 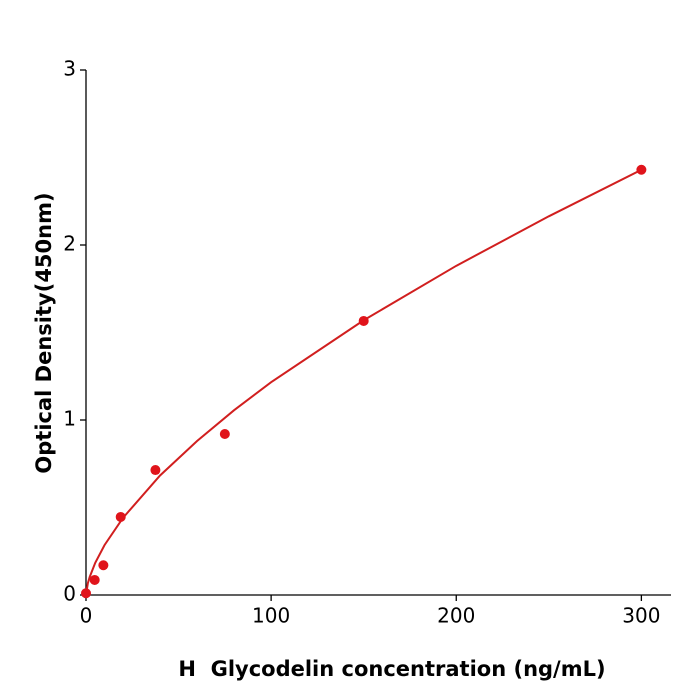 I want to click on x-tick-label: 300, so click(x=641, y=616).